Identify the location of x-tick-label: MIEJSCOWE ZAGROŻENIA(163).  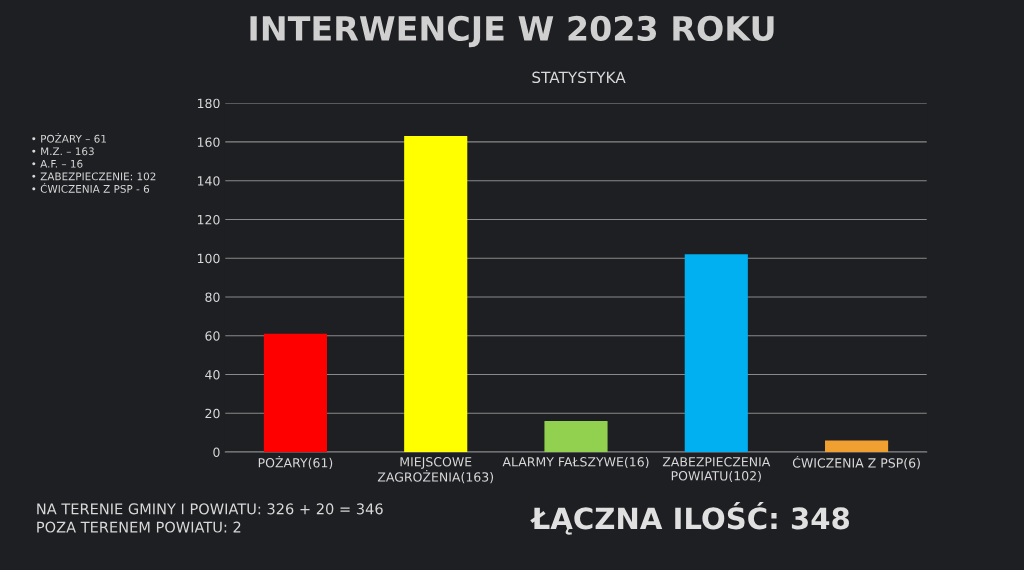
(435, 470).